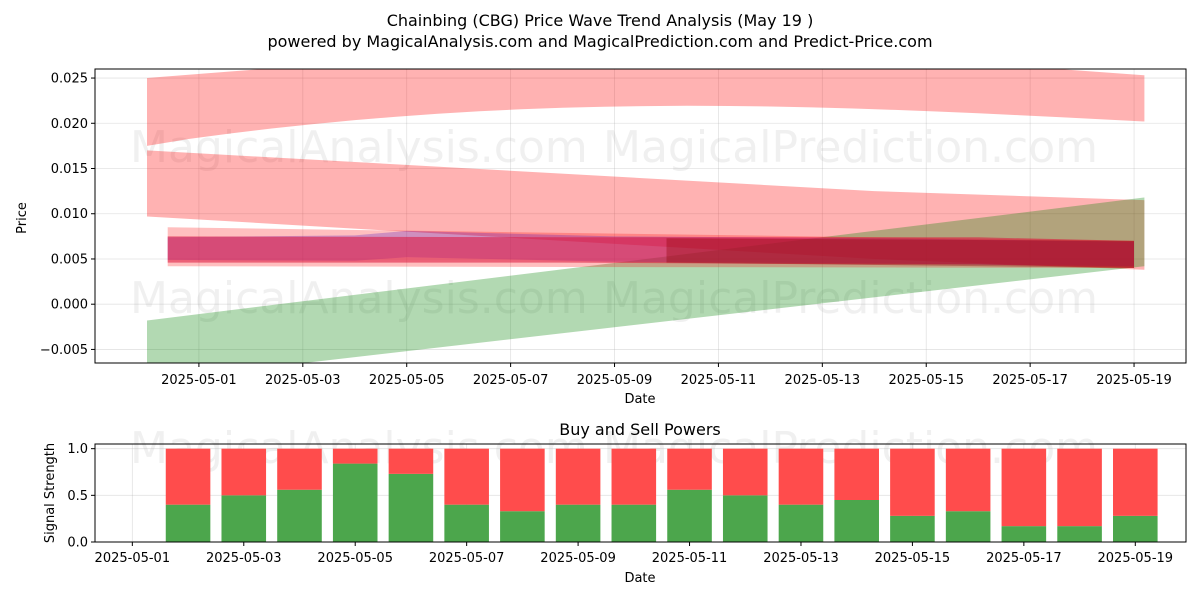 This screenshot has width=1200, height=600. I want to click on y-tick-label: 1.0, so click(77, 449).